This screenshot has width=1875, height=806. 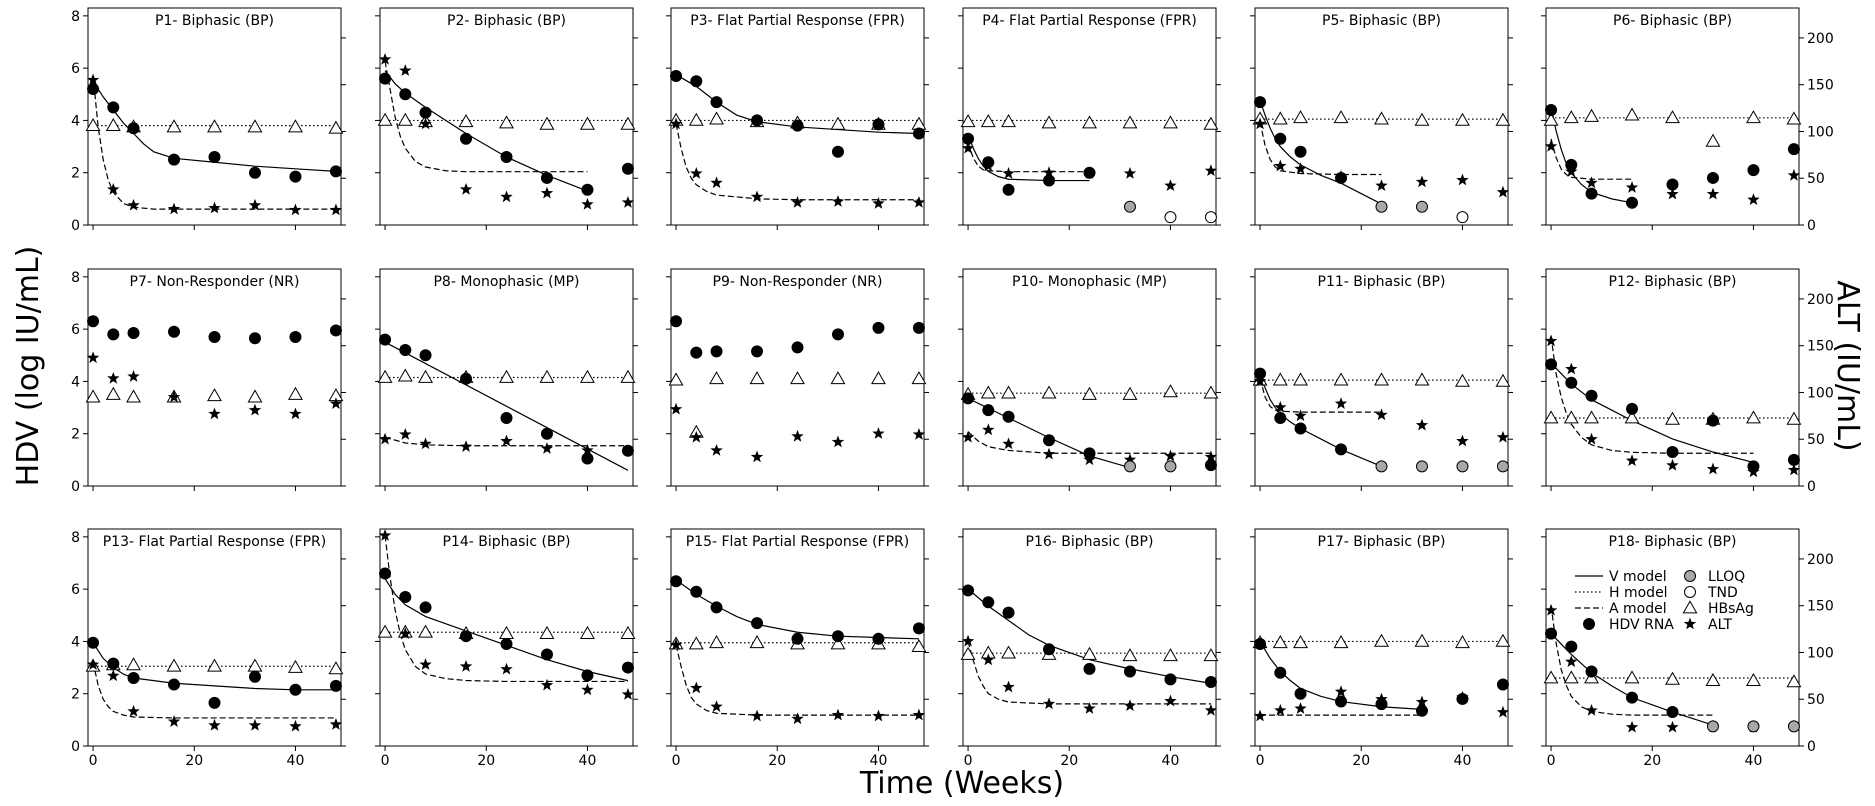 What do you see at coordinates (1381, 648) in the screenshot?
I see `panel-17: P17- Biphasic (BP) 0 20 40` at bounding box center [1381, 648].